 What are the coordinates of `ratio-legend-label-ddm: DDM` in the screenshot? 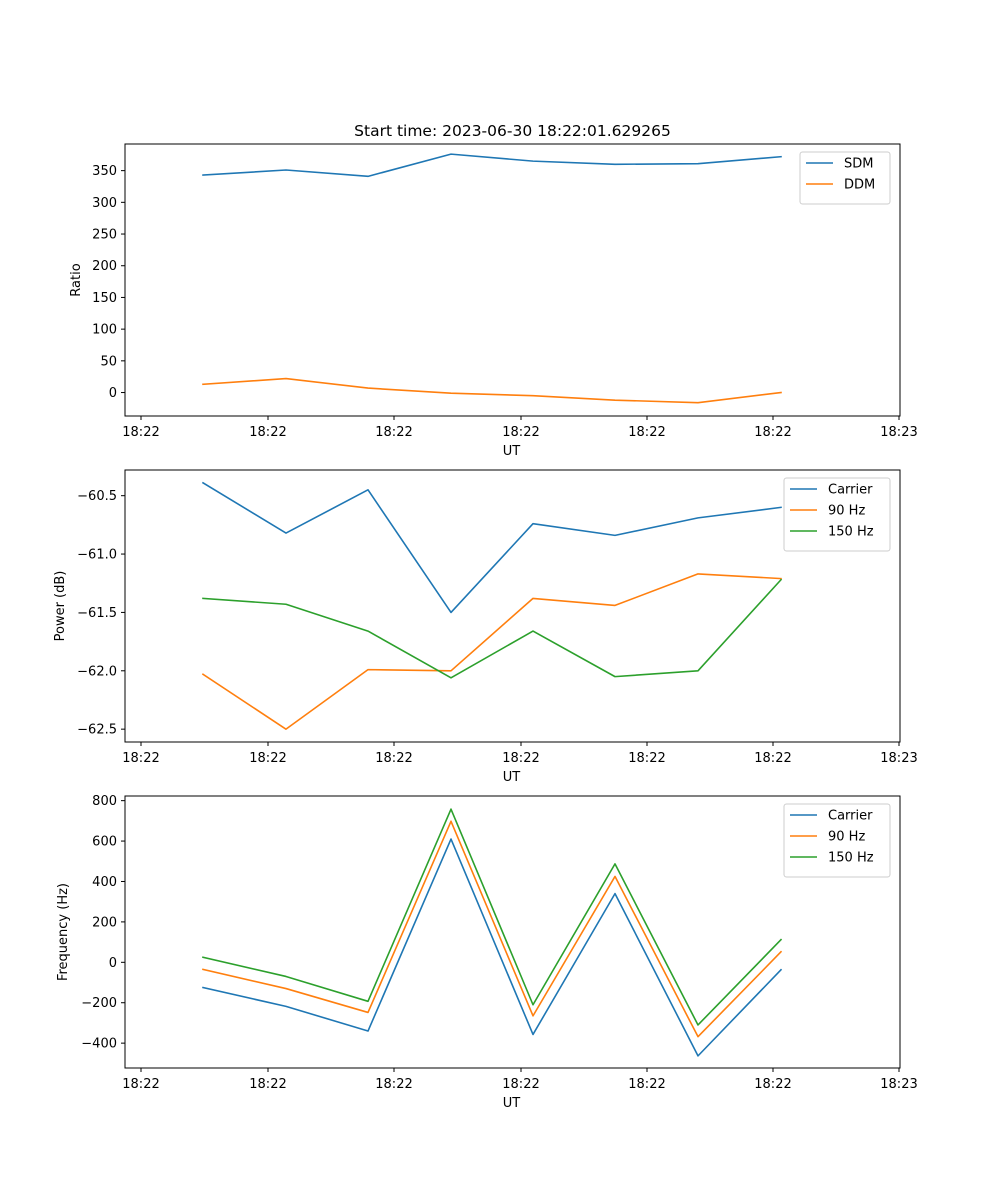 It's located at (859, 185).